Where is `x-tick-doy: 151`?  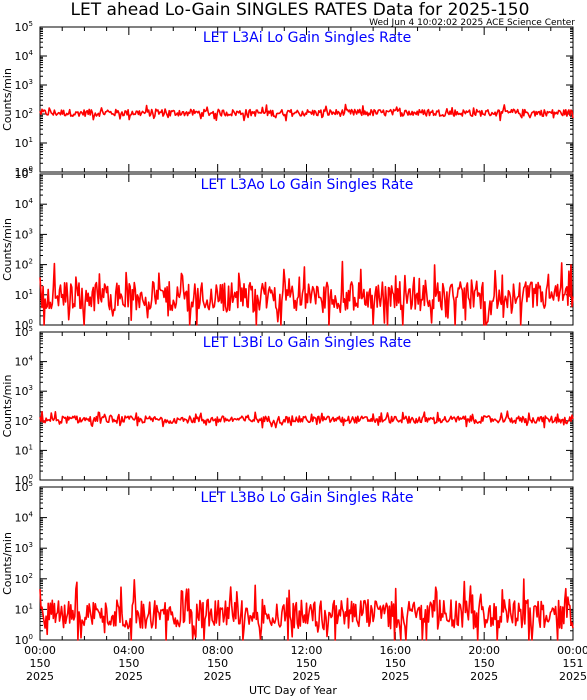 x-tick-doy: 151 is located at coordinates (573, 663).